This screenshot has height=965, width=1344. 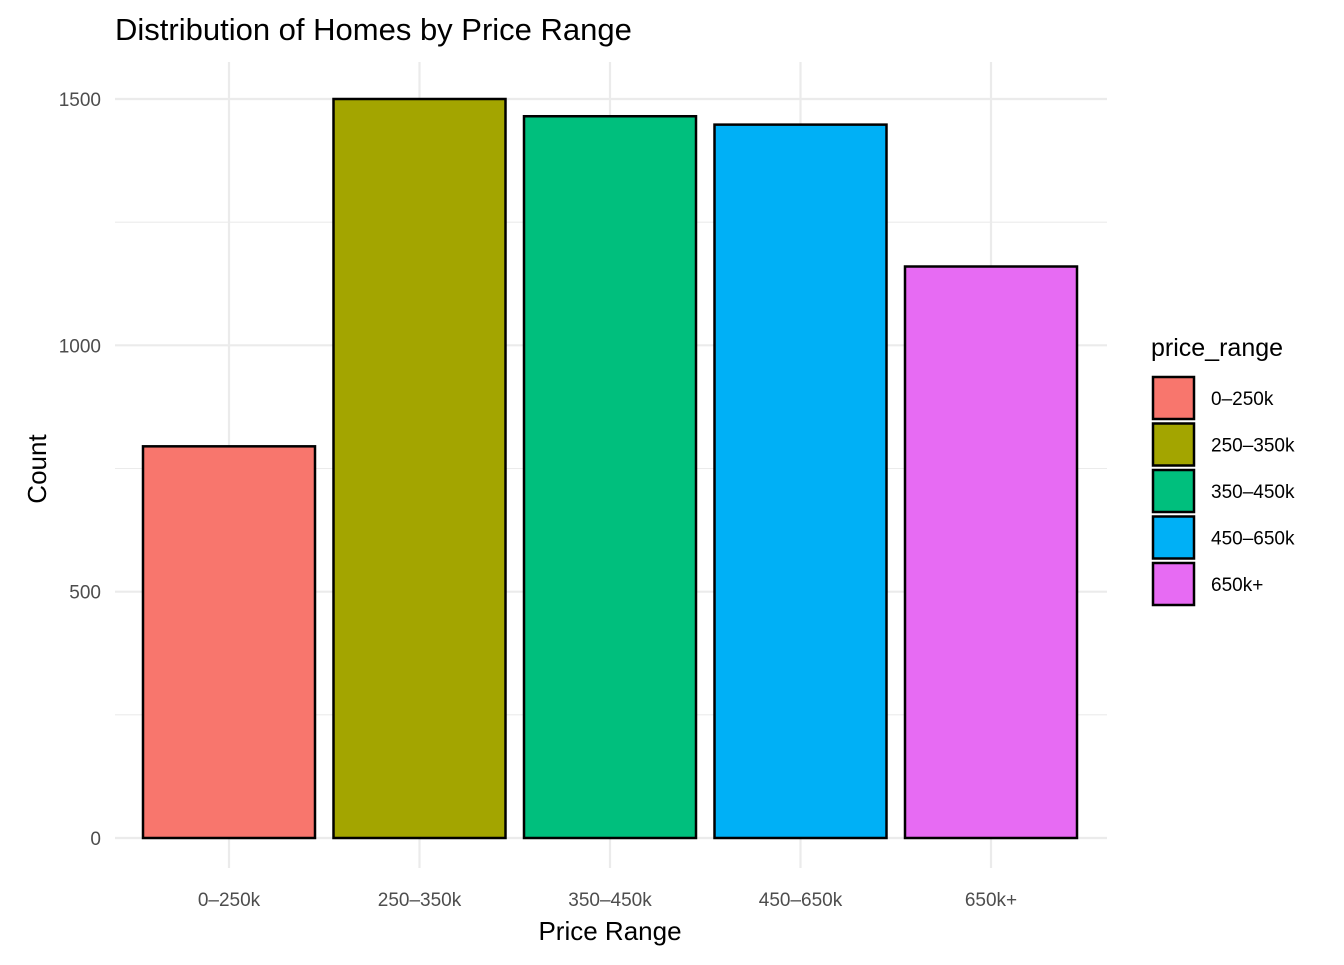 I want to click on y-tick-label: 1000, so click(x=80, y=346).